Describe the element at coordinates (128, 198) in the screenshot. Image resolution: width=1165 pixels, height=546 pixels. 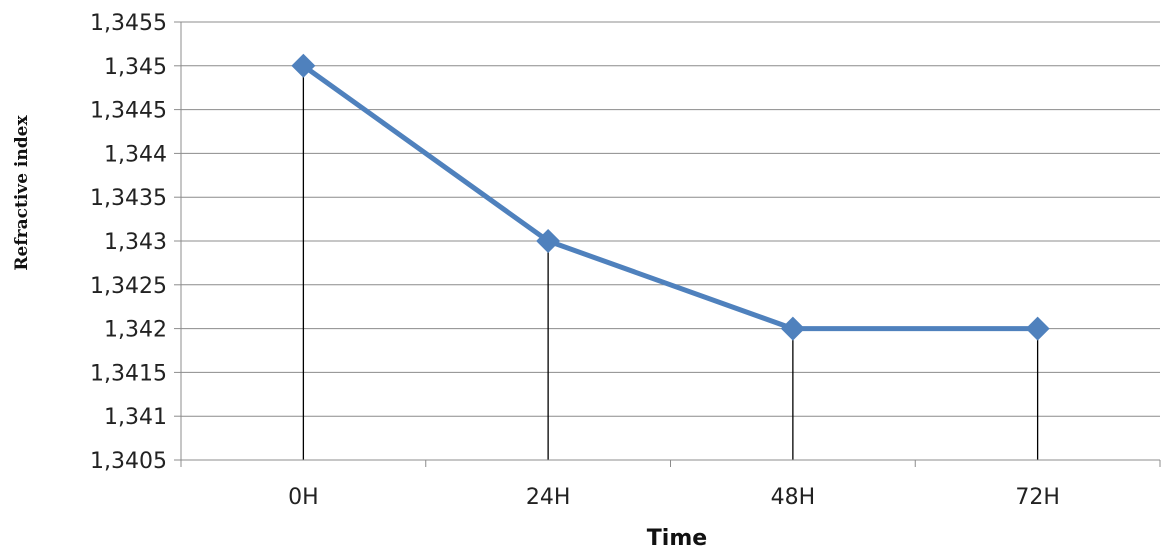
I see `y-tick-label: 1,3435` at that location.